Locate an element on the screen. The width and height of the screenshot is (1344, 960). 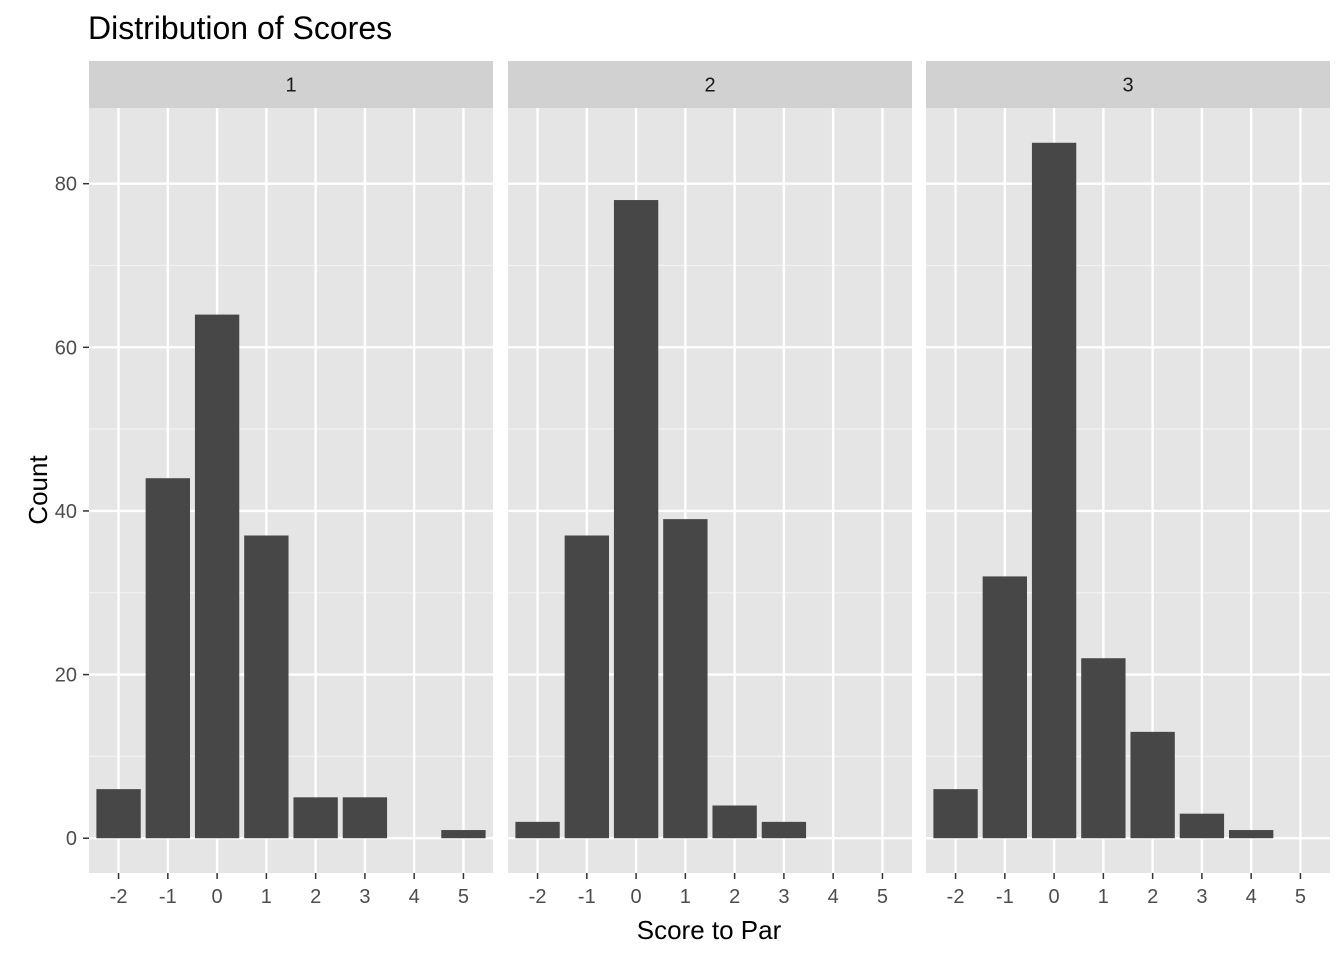
chart-title: Distribution of Scores is located at coordinates (240, 28).